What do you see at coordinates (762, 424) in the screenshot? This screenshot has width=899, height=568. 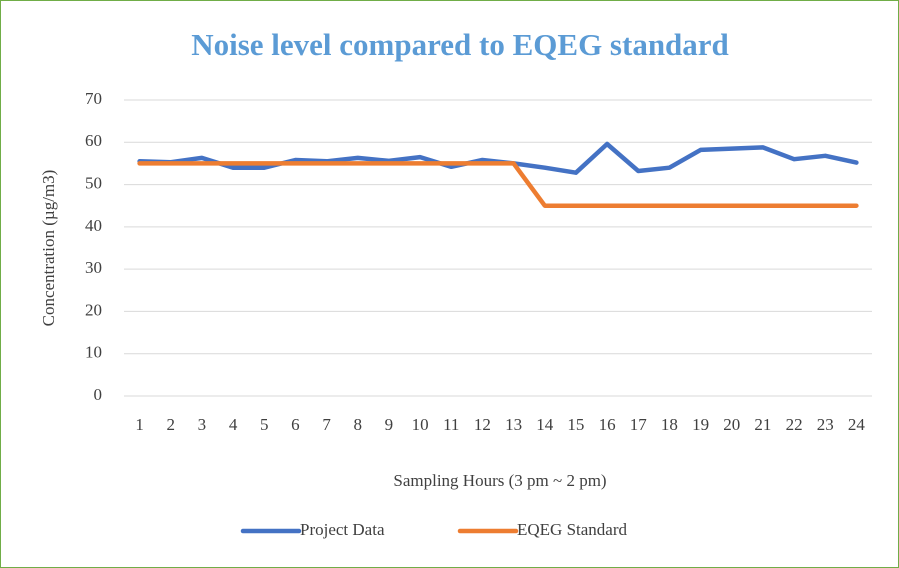 I see `x-tick-label: 21` at bounding box center [762, 424].